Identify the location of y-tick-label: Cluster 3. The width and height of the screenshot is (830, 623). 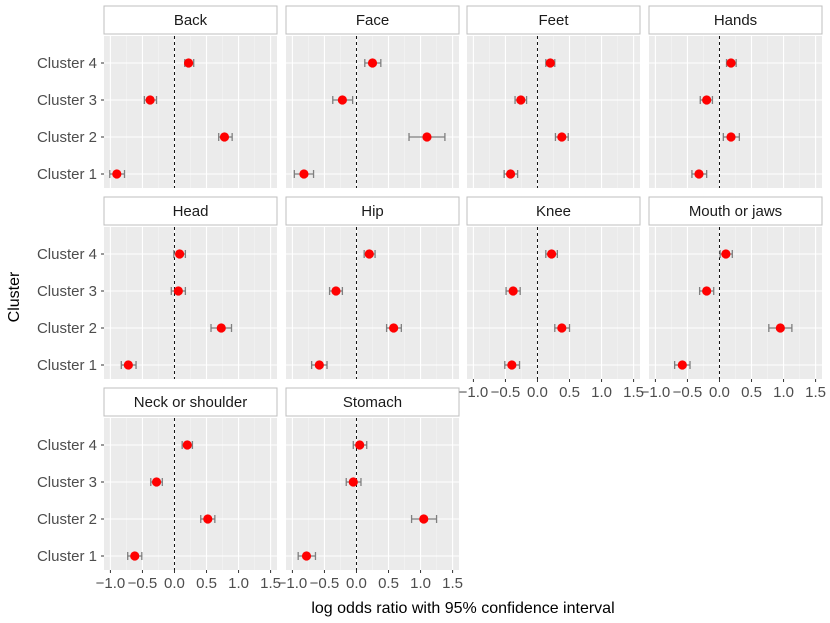
(67, 100).